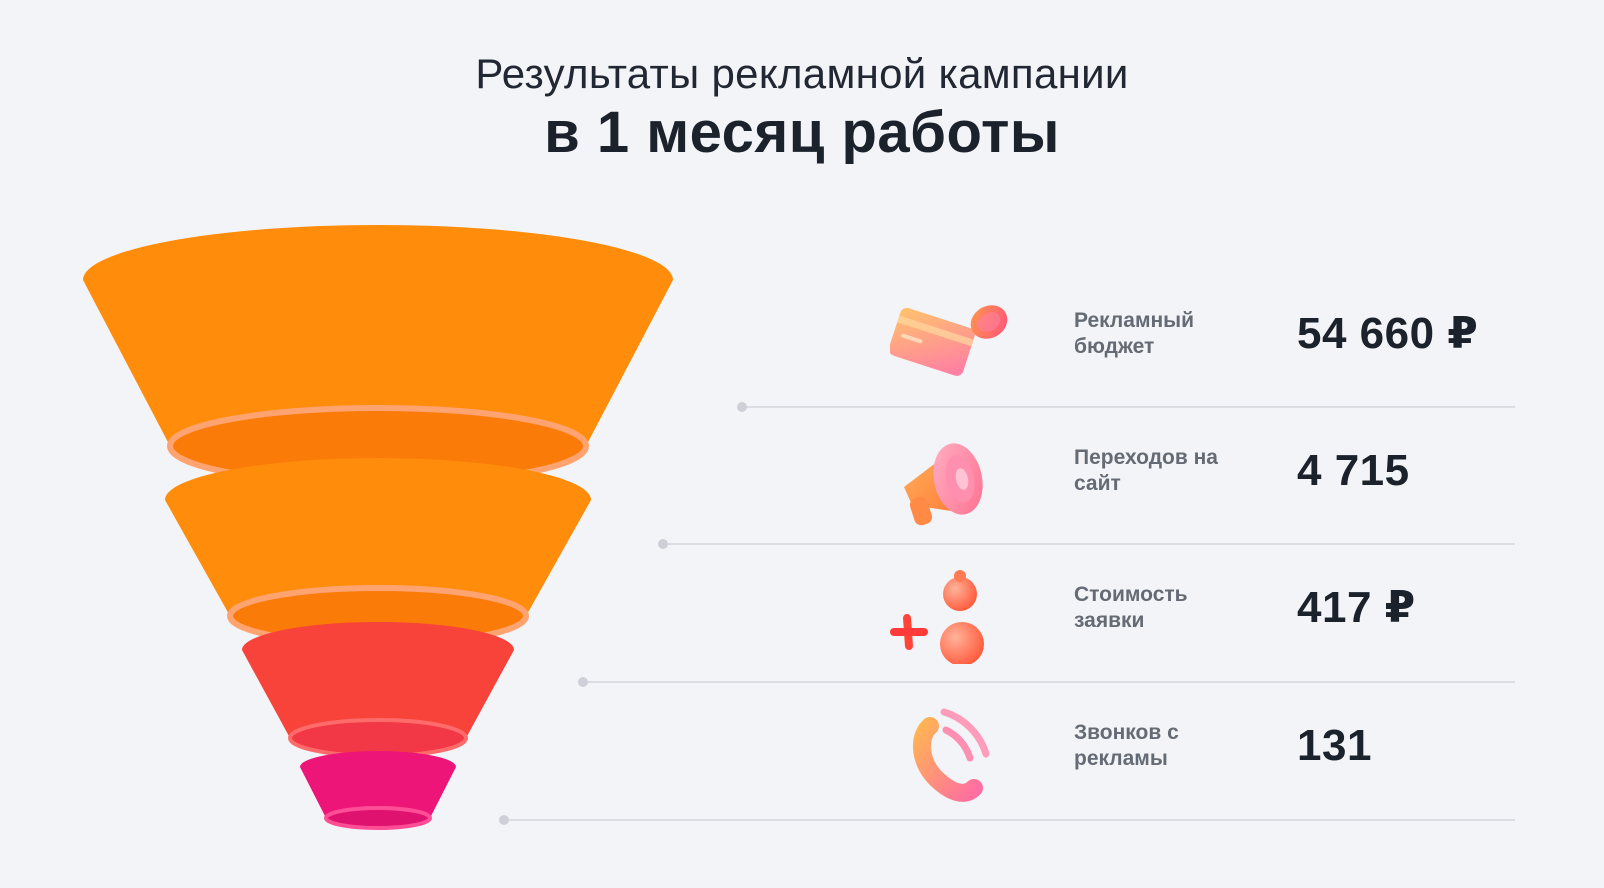 The width and height of the screenshot is (1604, 888). Describe the element at coordinates (951, 755) in the screenshot. I see `phone-call-icon` at that location.